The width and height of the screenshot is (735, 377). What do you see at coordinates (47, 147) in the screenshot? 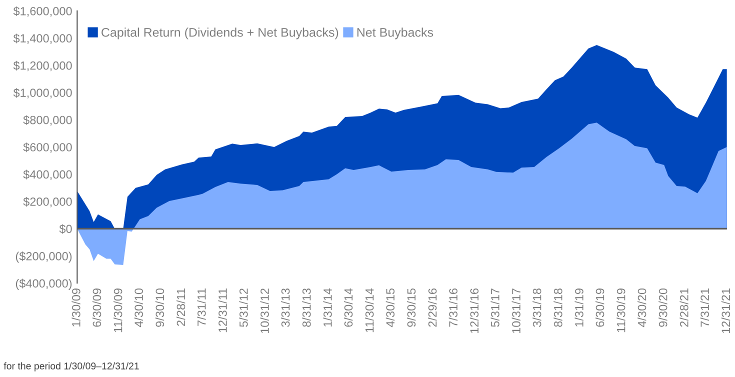
I see `y-tick-label: $600,000` at bounding box center [47, 147].